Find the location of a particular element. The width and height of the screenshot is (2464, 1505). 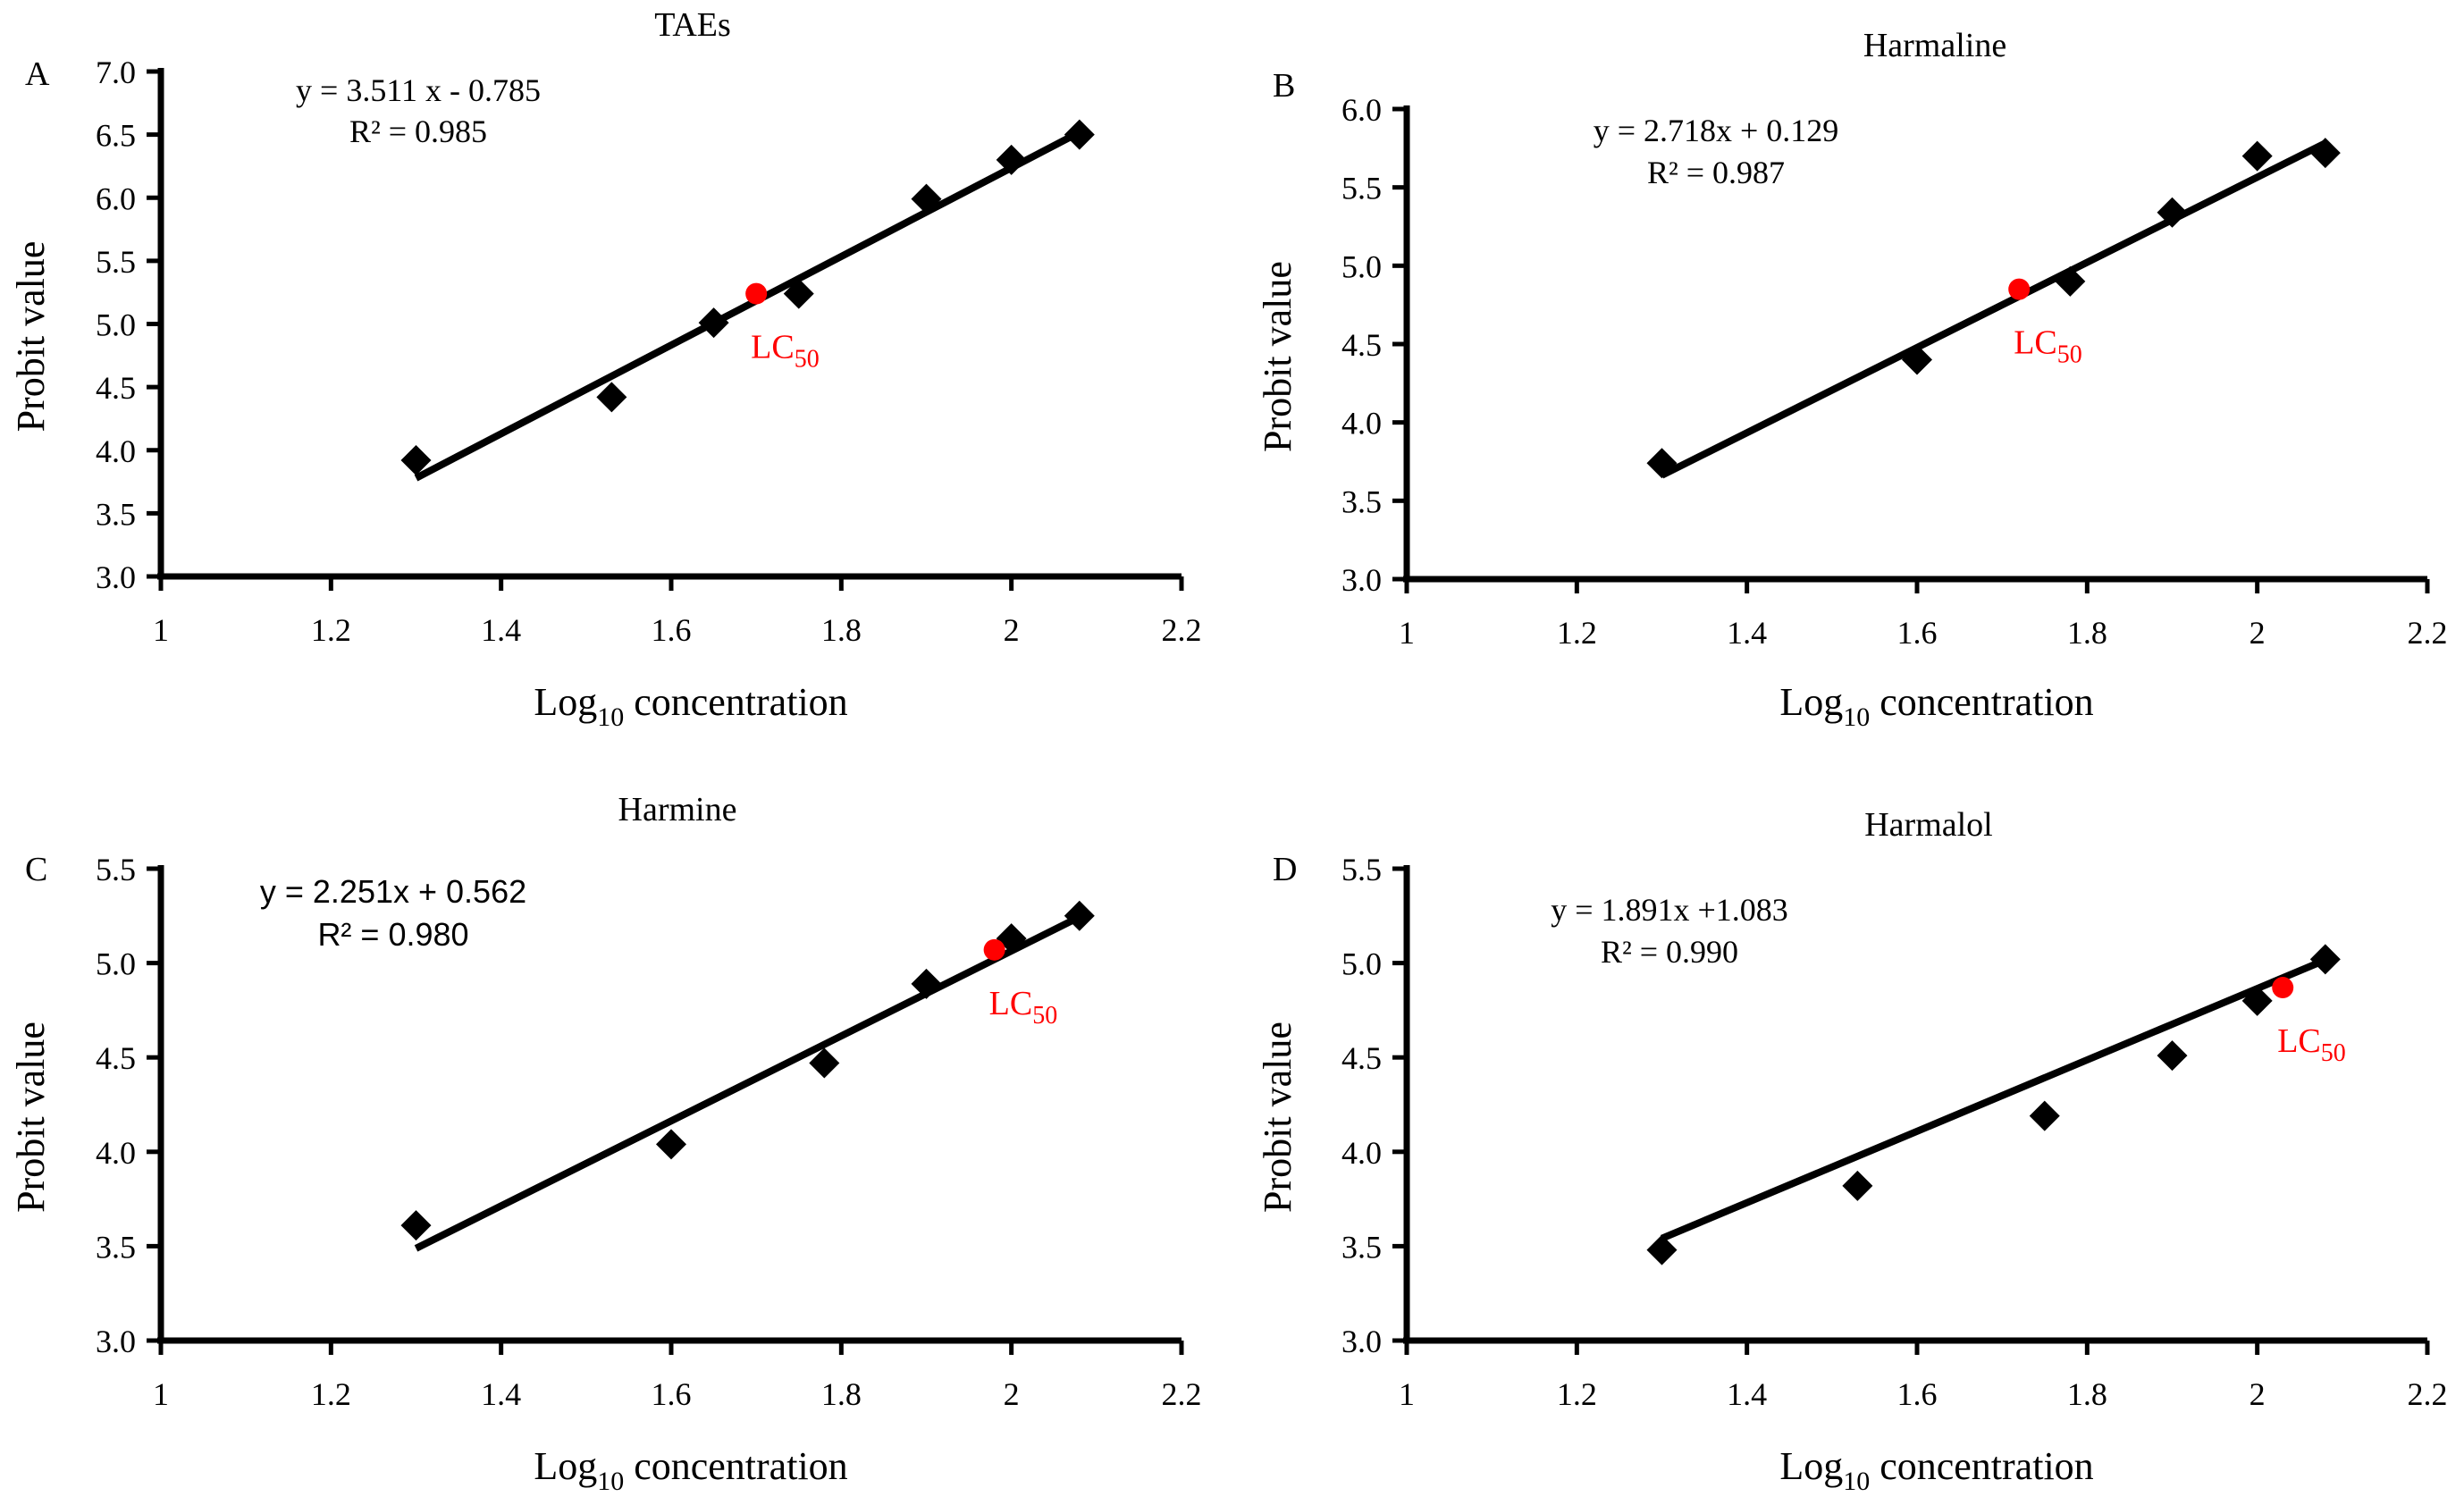

r-squared-label: R² = 0.980 is located at coordinates (392, 934).